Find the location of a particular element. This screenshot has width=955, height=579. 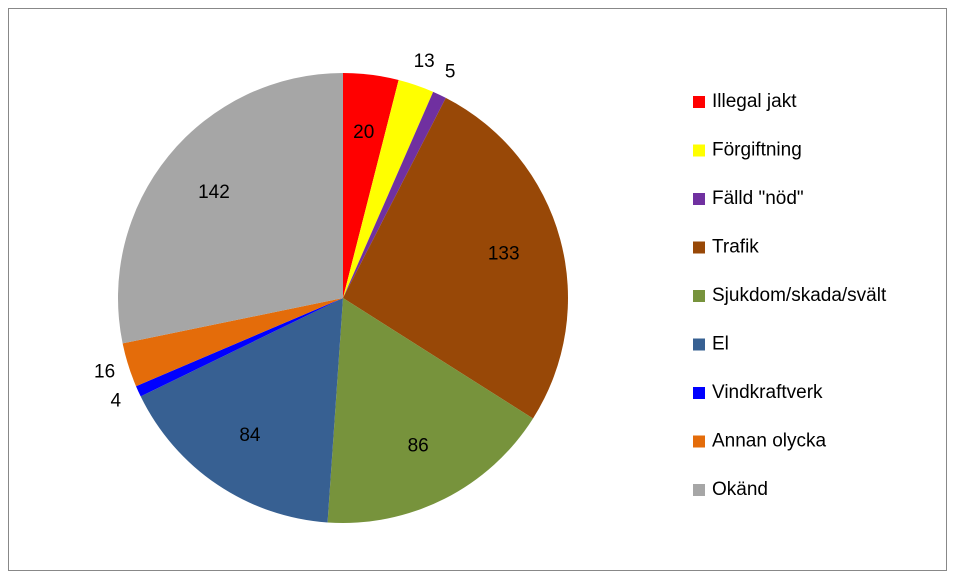

legend-label: Fälld "nöd" is located at coordinates (758, 198).